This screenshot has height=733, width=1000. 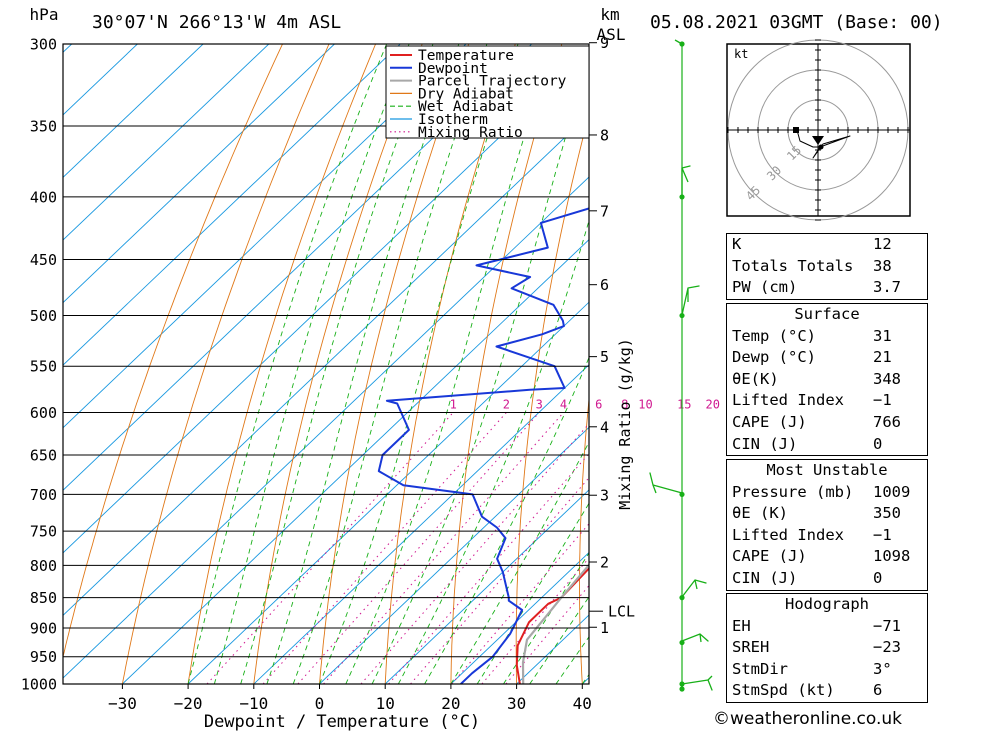 I want to click on credit-link: ©weatheronline.co.uk, so click(x=808, y=719).